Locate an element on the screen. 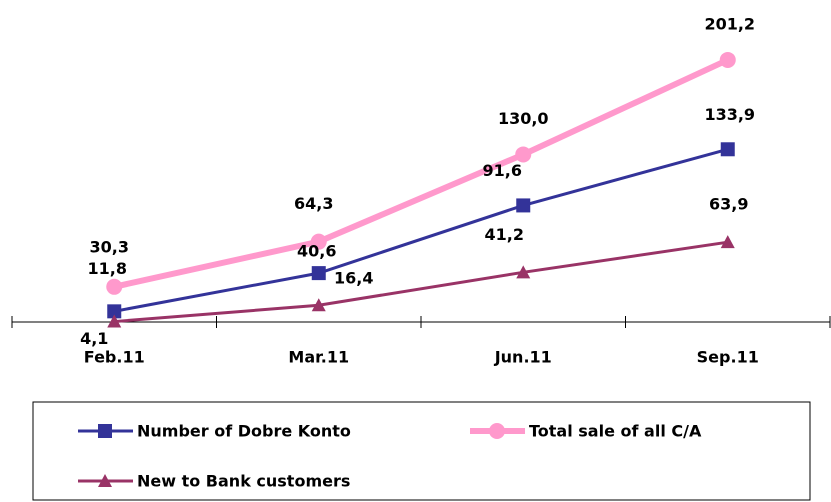  data-label: 201,2 is located at coordinates (729, 23).